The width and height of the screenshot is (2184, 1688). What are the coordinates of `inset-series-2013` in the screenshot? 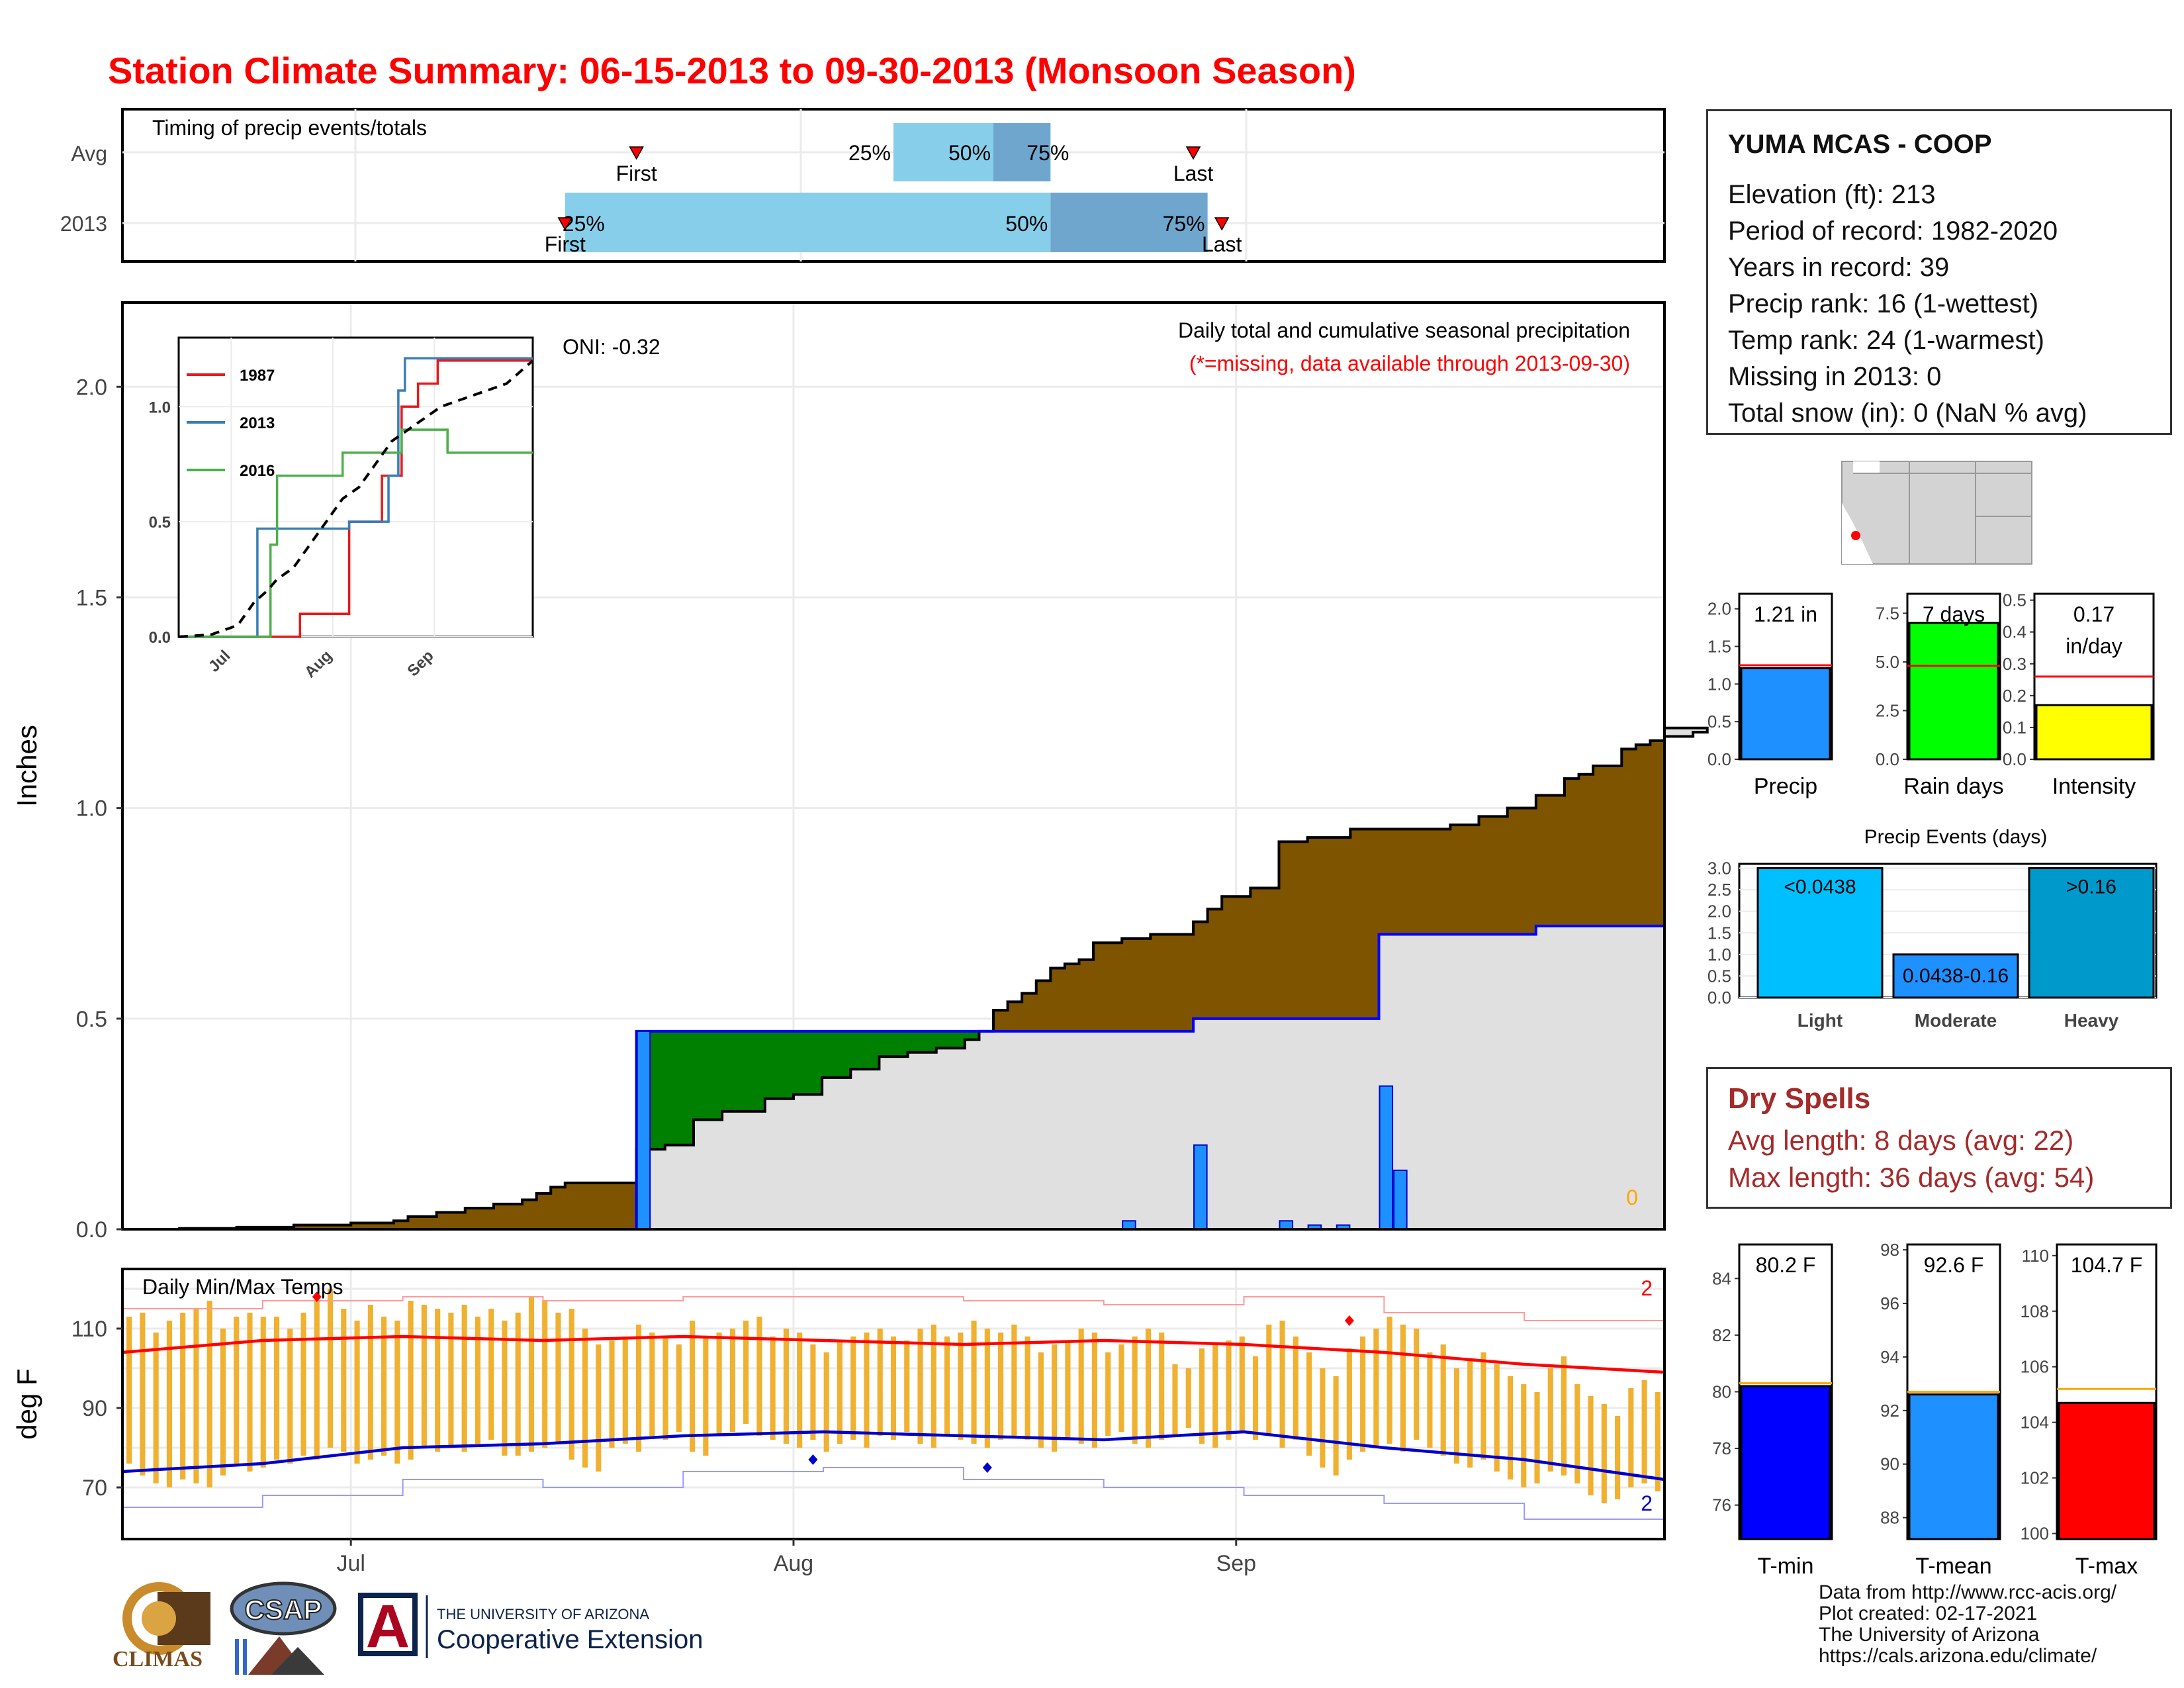 It's located at (356, 497).